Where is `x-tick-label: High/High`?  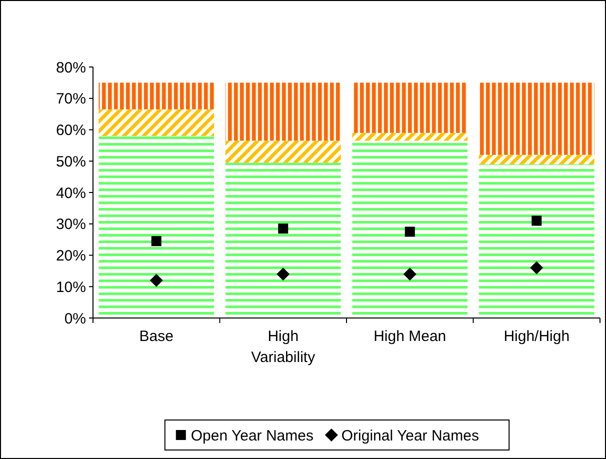 x-tick-label: High/High is located at coordinates (537, 336).